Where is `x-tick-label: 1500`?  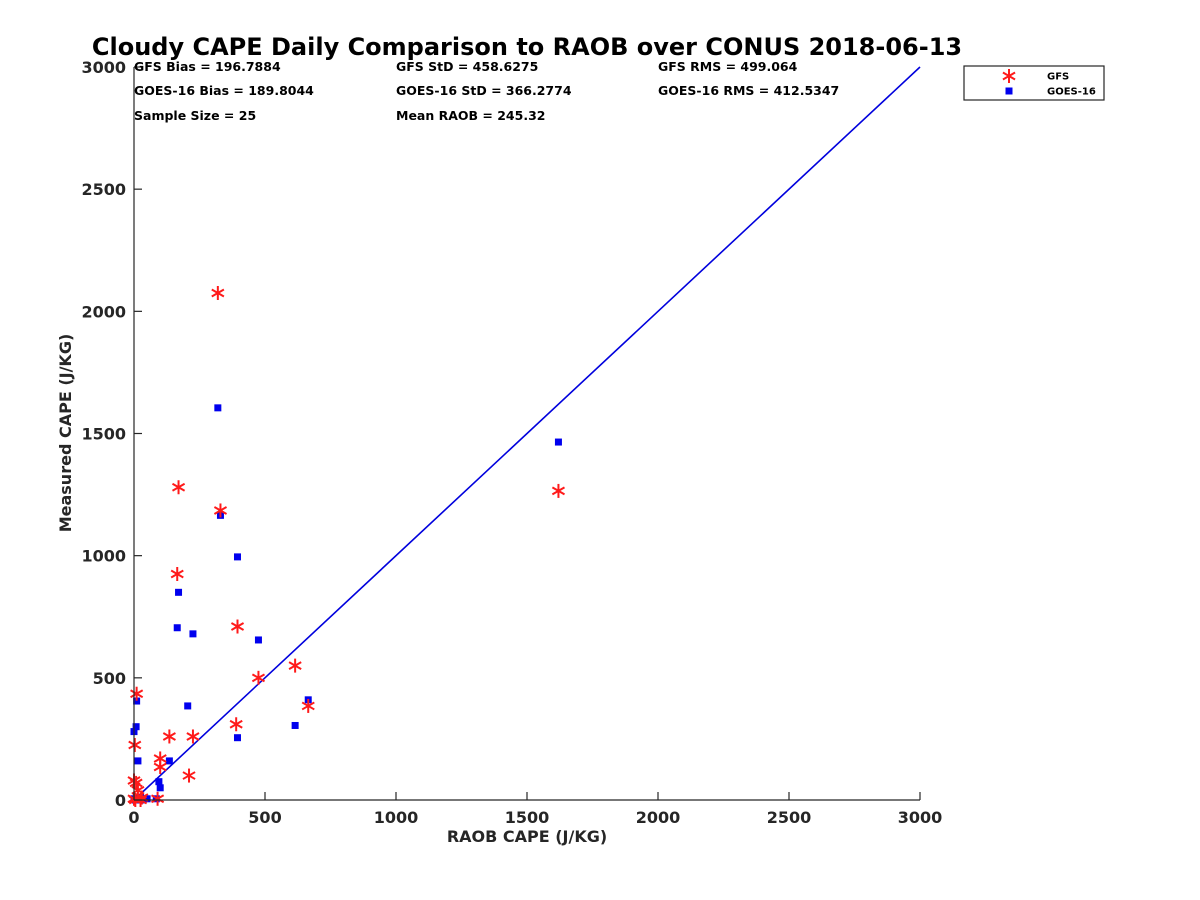 x-tick-label: 1500 is located at coordinates (527, 817).